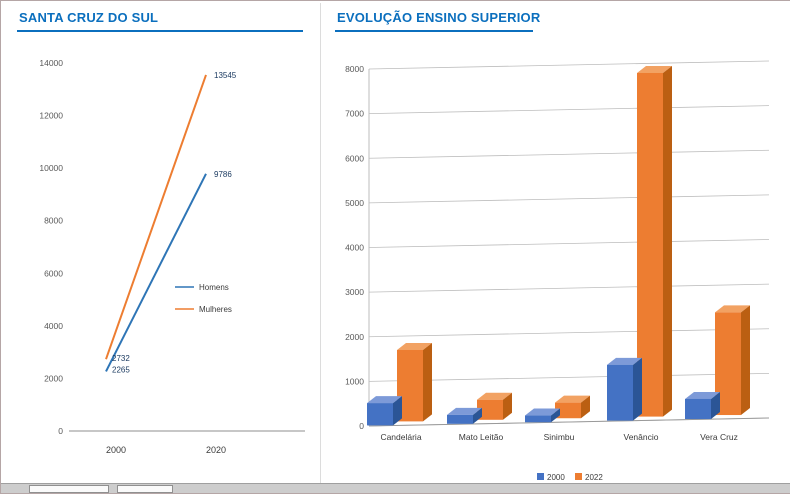 The width and height of the screenshot is (790, 494). I want to click on svg-text: 7000, so click(354, 114).